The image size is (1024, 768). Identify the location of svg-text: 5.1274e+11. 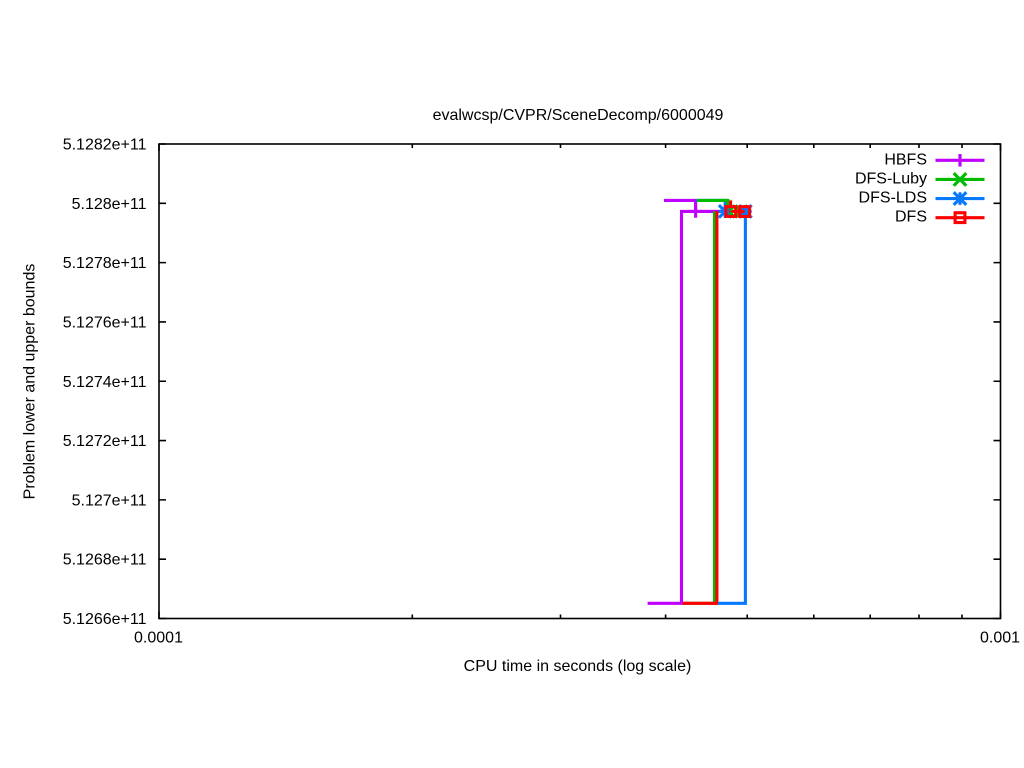
(105, 382).